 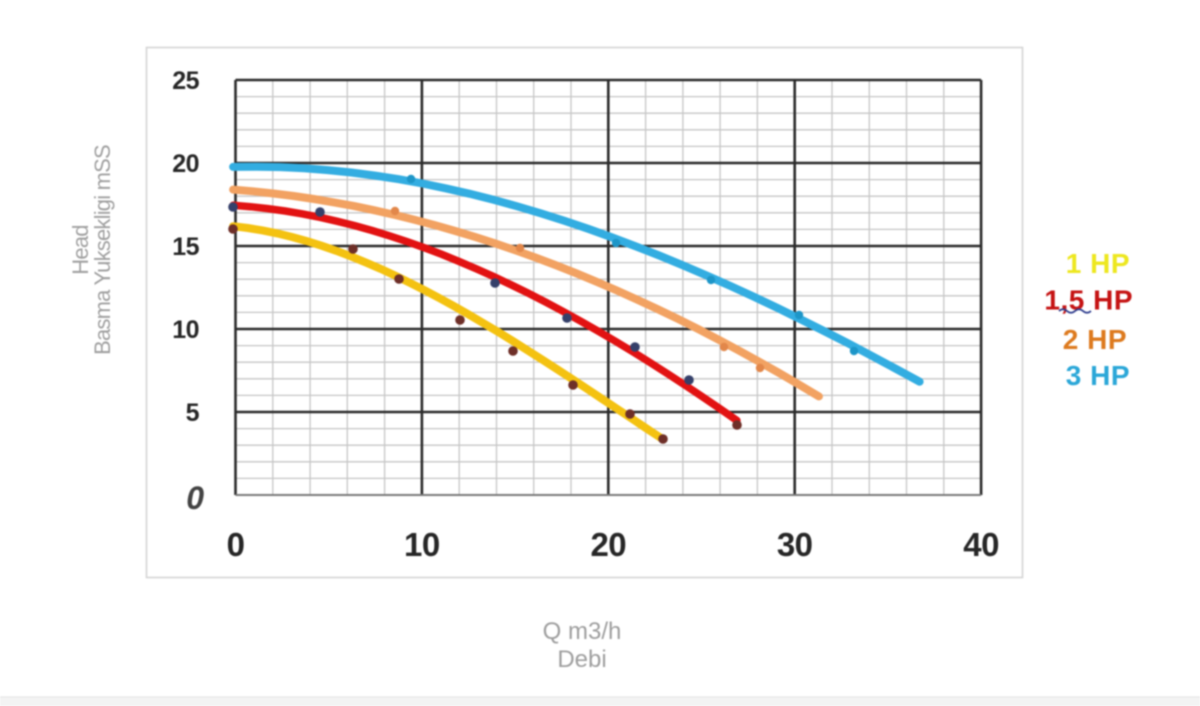 What do you see at coordinates (582, 631) in the screenshot?
I see `svg-text: Q m3/h` at bounding box center [582, 631].